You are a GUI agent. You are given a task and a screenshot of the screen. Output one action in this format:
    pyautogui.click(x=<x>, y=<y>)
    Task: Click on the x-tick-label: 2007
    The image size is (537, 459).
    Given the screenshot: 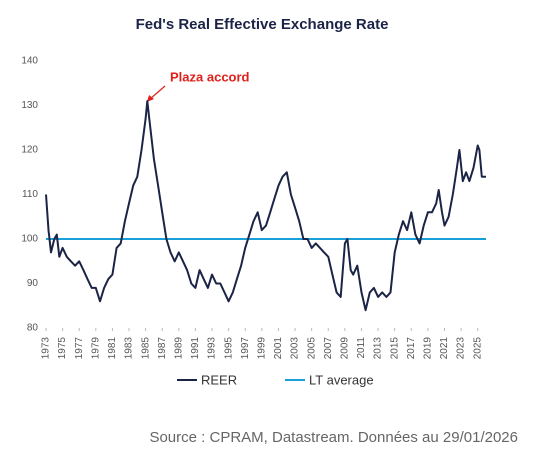 What is the action you would take?
    pyautogui.click(x=328, y=348)
    